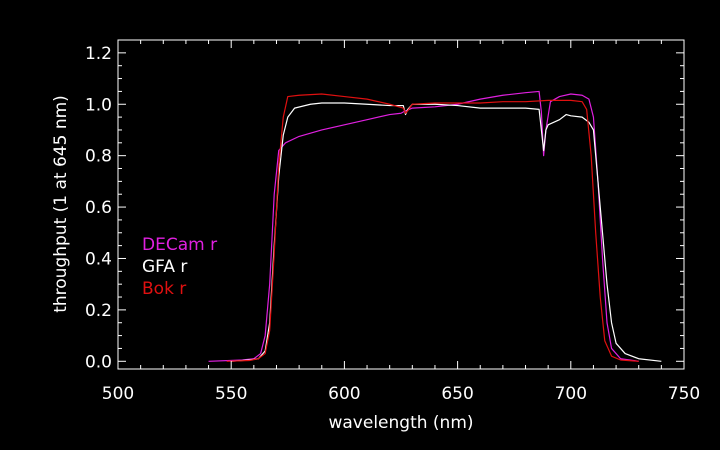 The image size is (720, 450). Describe the element at coordinates (164, 289) in the screenshot. I see `legend-entry: Bok r` at that location.